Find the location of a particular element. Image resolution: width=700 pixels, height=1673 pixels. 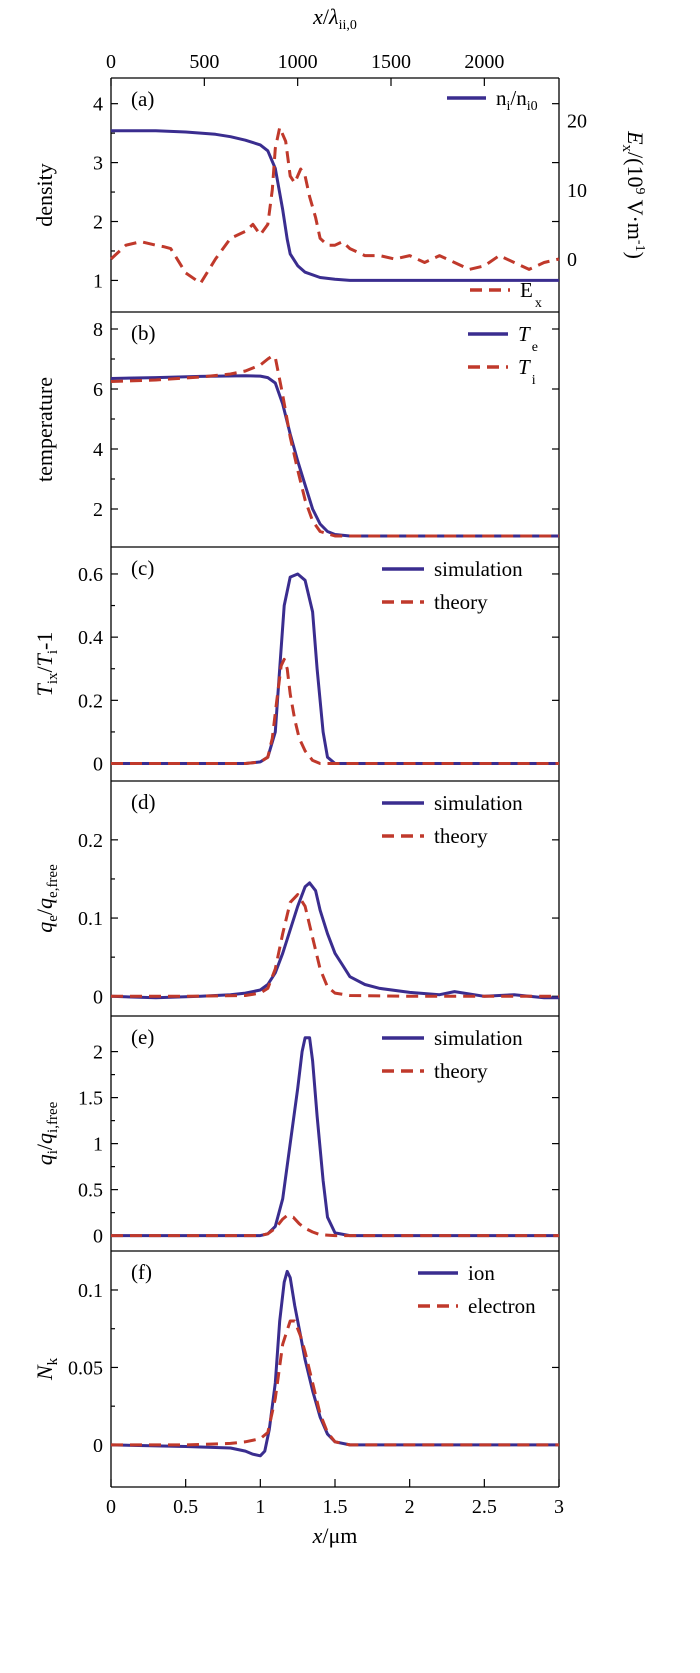

bottom-x-axis: 0 0.5 1 1.5 2 2.5 3 x/μm is located at coordinates (335, 1513).